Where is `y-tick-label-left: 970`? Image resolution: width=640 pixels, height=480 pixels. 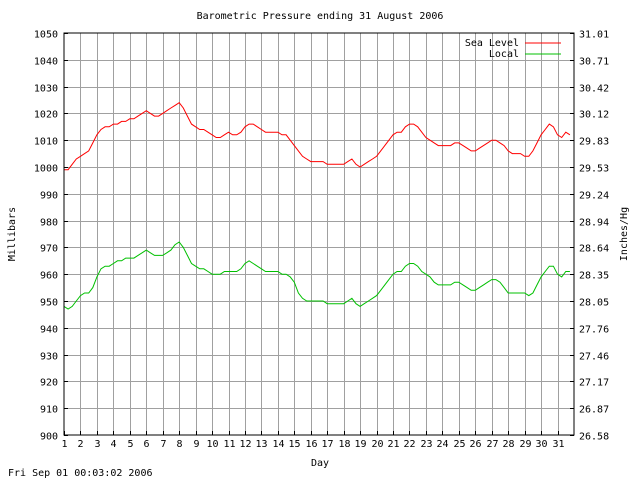
y-tick-label-left: 970 is located at coordinates (49, 249).